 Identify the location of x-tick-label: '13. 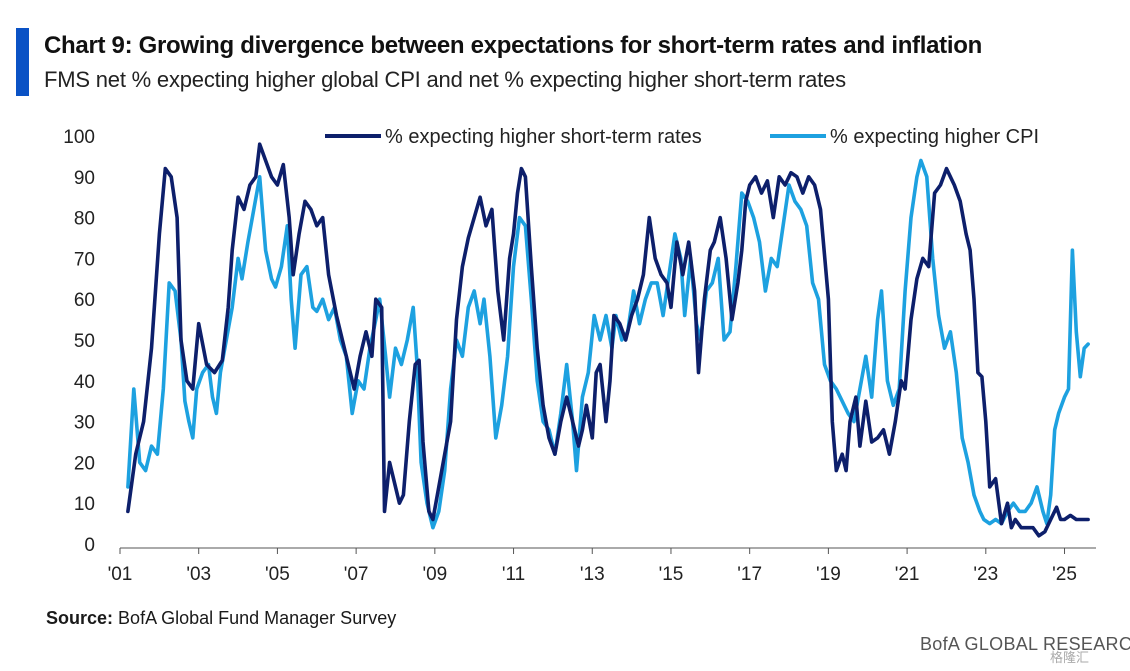
(592, 574).